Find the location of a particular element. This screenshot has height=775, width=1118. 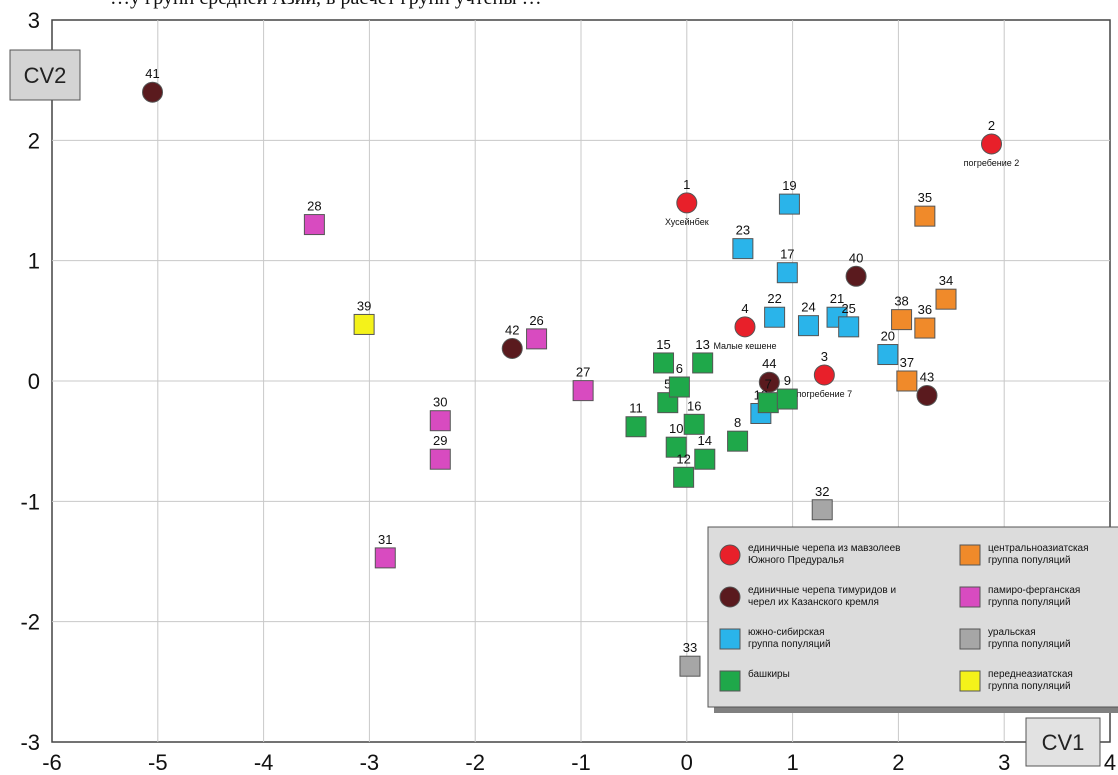

point-label: 16 is located at coordinates (694, 405).